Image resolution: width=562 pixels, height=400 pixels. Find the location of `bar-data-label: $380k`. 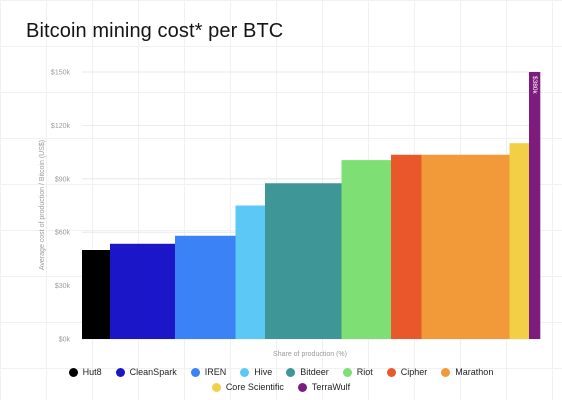

bar-data-label: $380k is located at coordinates (534, 85).